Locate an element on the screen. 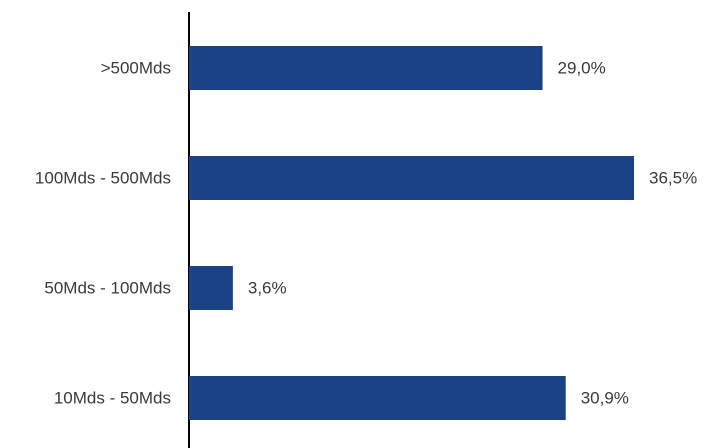 This screenshot has width=703, height=448. category-label: 50Mds - 100Mds is located at coordinates (107, 288).